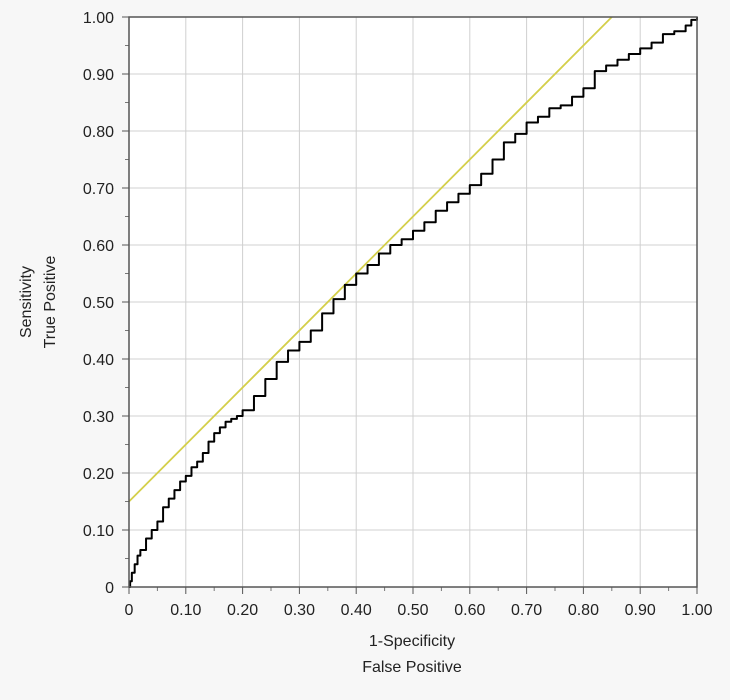  I want to click on y-axis-title-line1: Sensitivity, so click(26, 302).